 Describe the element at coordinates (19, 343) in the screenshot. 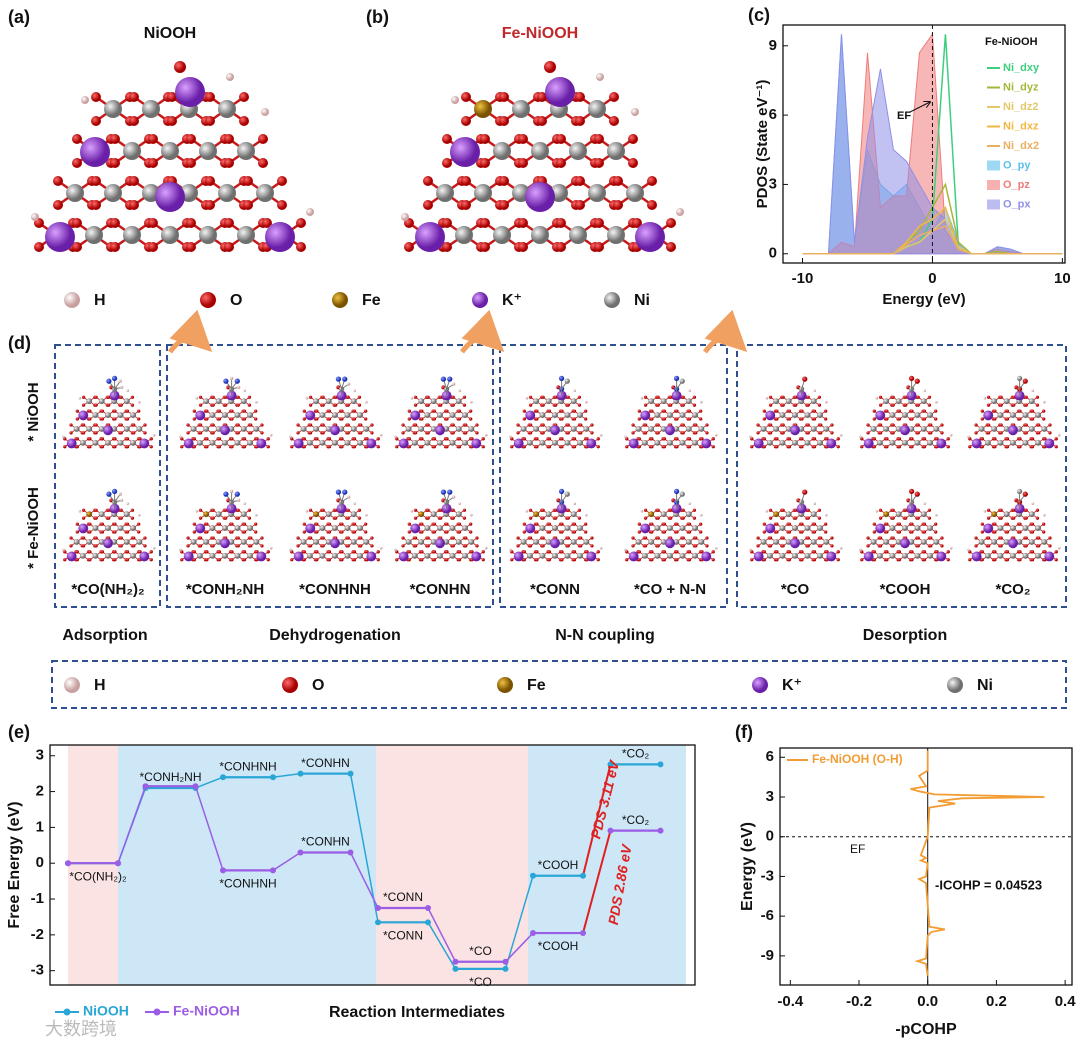

I see `panel-label: (d)` at that location.